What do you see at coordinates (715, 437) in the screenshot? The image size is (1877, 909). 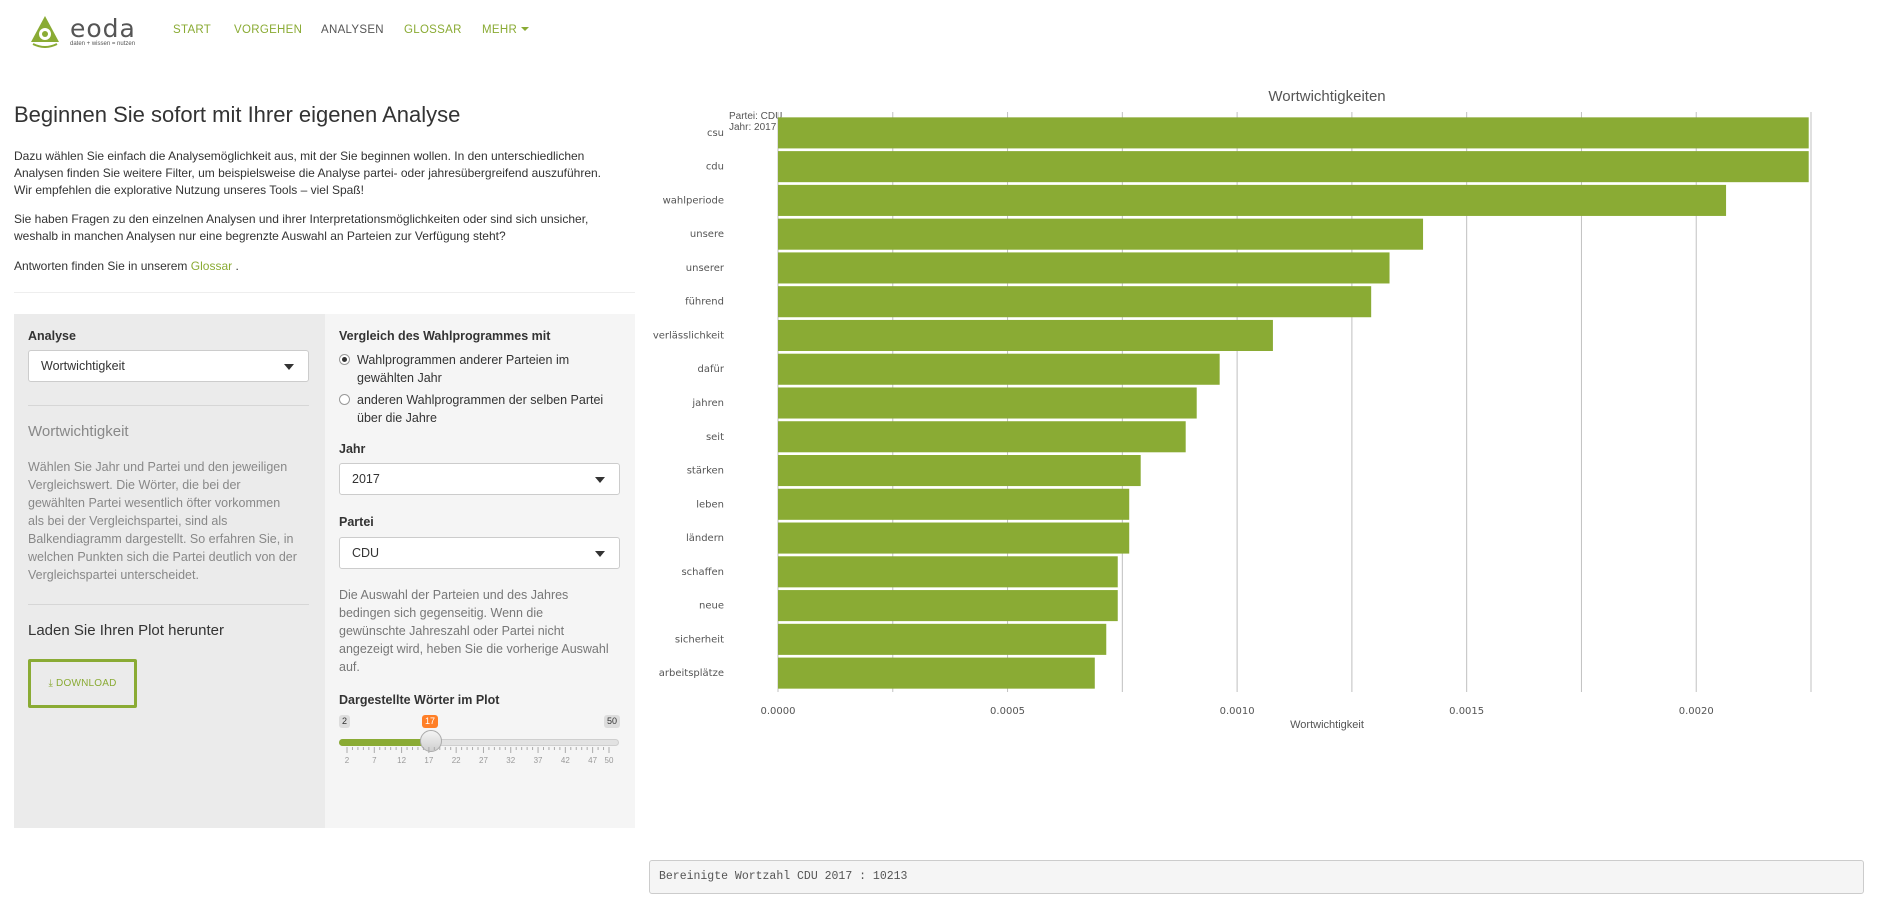 I see `category-label: seit` at bounding box center [715, 437].